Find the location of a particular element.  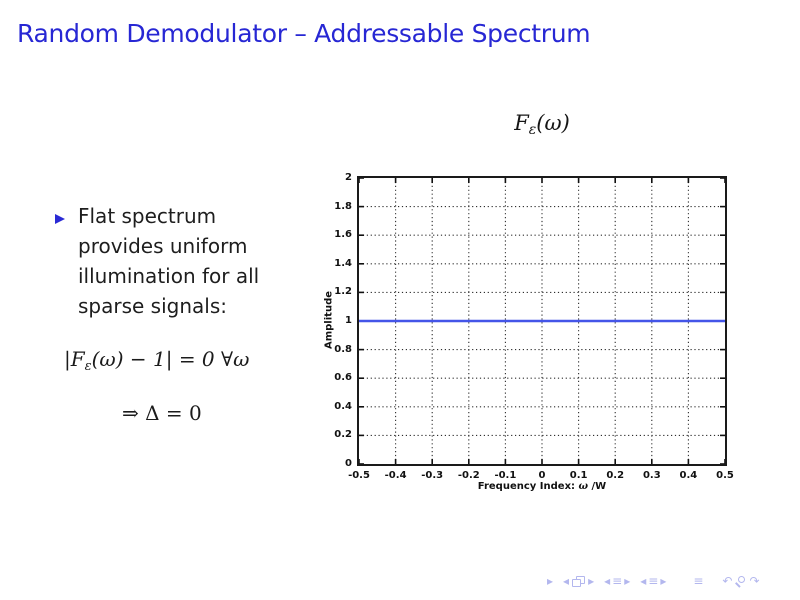

bullet-line: Flat spectrum is located at coordinates (147, 216).